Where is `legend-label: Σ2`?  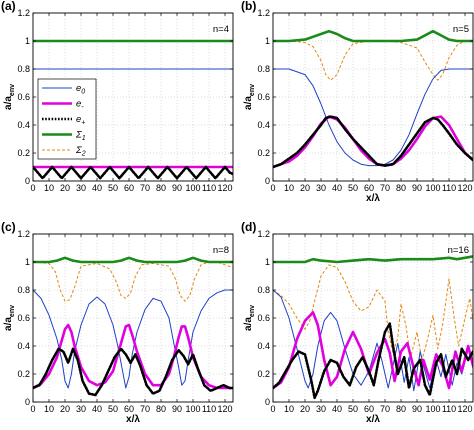 legend-label: Σ2 is located at coordinates (80, 151).